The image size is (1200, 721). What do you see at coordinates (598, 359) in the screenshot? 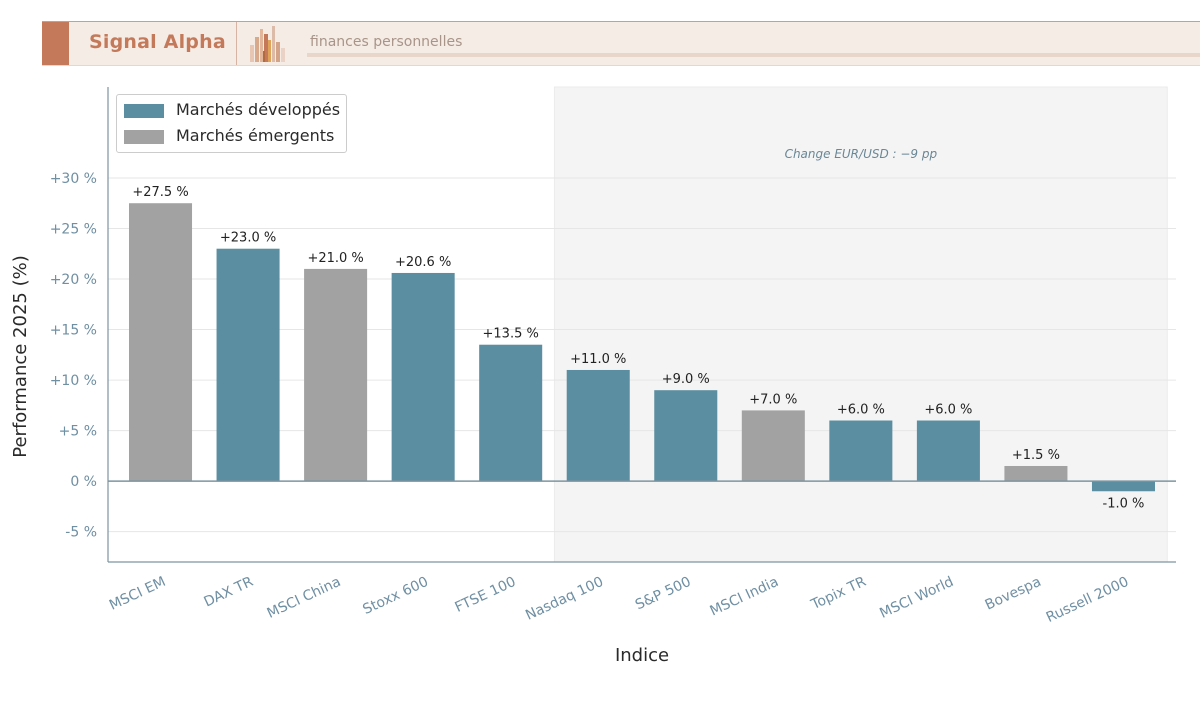
I see `value-label: +11.0 %` at bounding box center [598, 359].